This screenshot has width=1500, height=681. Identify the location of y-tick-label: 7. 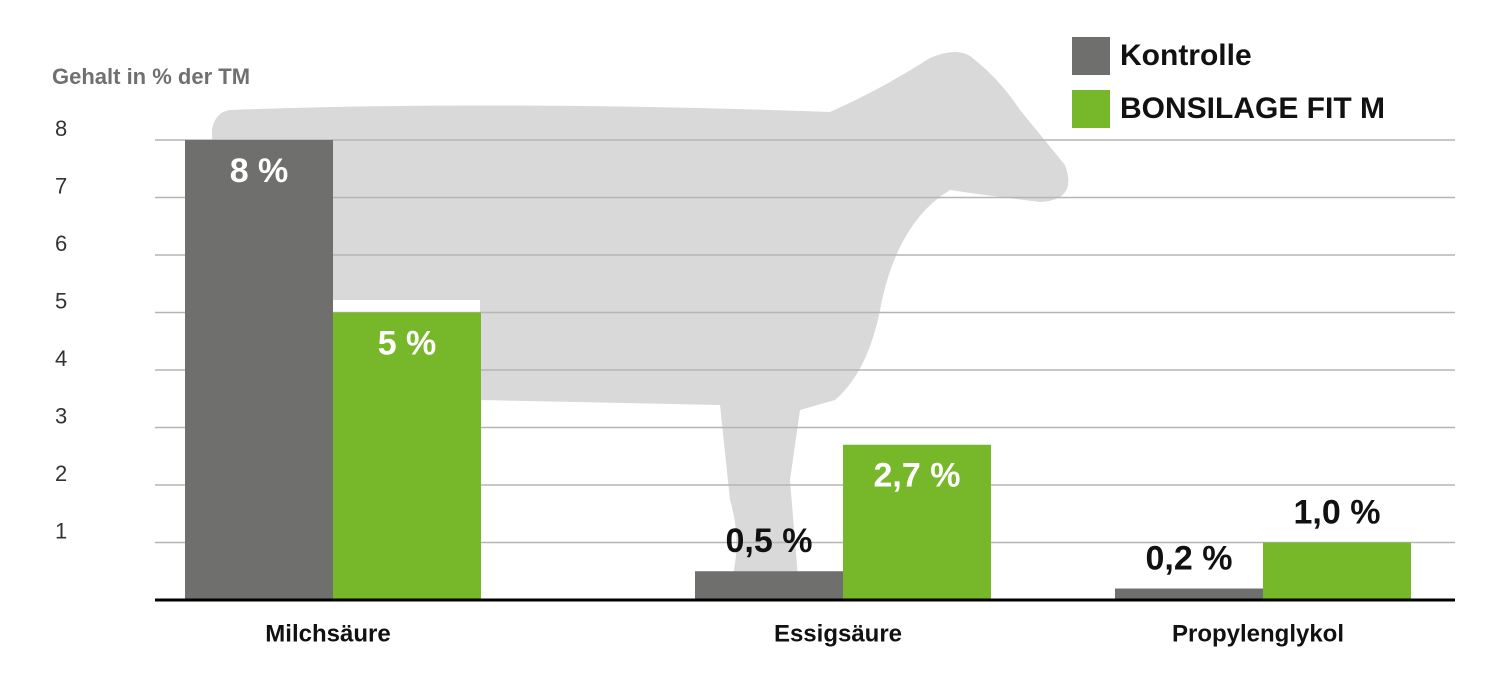
(61, 185).